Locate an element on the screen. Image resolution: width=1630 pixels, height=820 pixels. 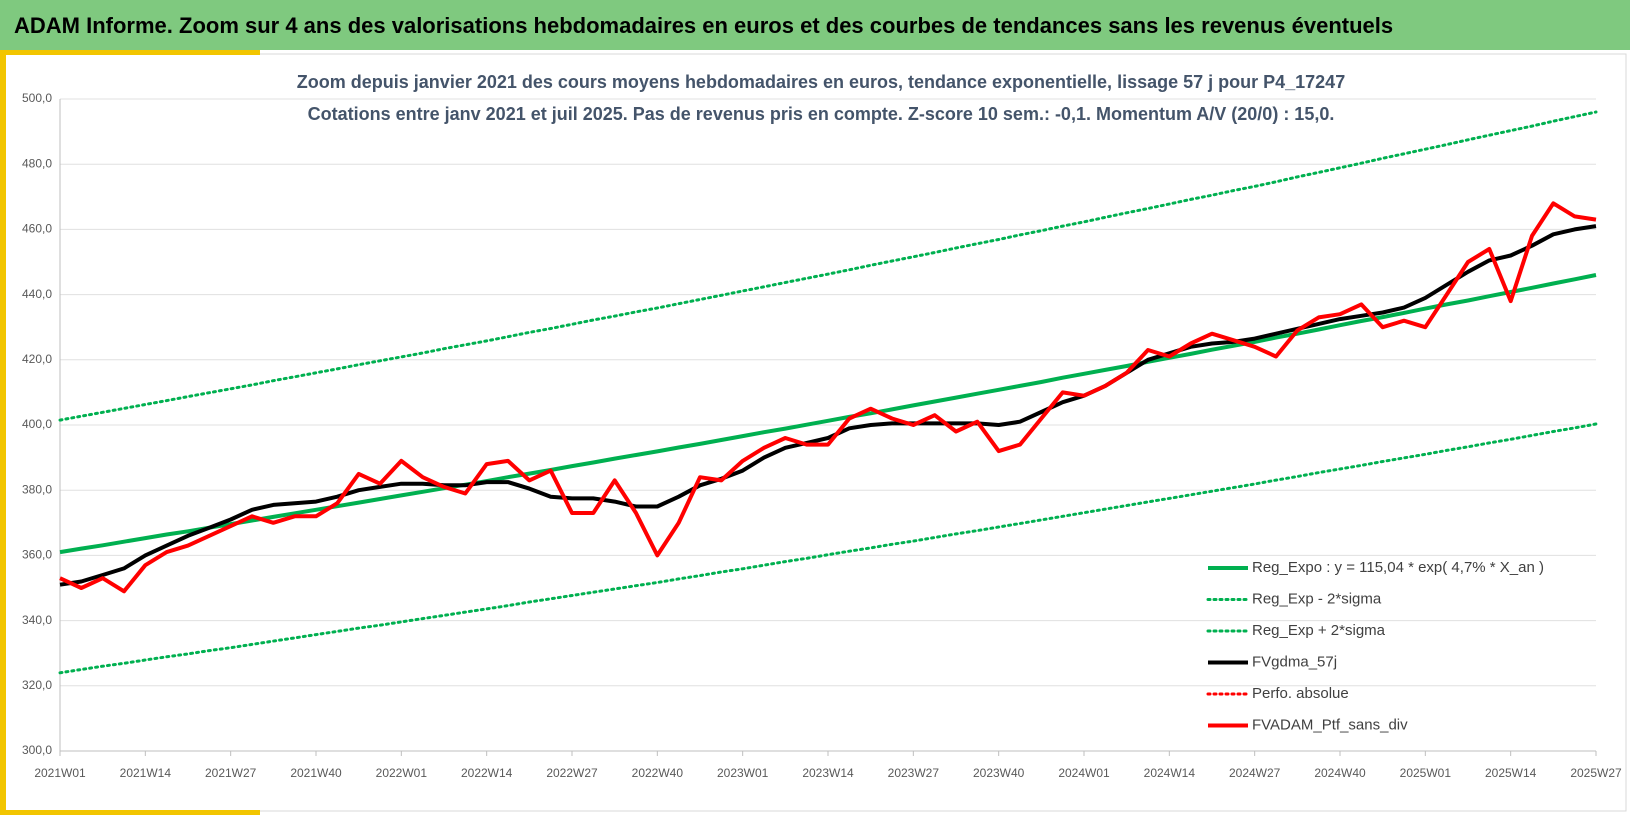
x-tick-label: 2024W14 is located at coordinates (1170, 773).